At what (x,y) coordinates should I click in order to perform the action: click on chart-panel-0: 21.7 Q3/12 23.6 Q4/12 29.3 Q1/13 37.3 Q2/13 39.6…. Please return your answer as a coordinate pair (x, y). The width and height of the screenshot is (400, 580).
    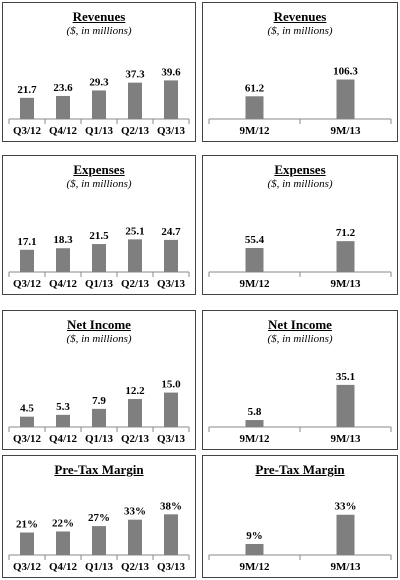
    Looking at the image, I should click on (99, 72).